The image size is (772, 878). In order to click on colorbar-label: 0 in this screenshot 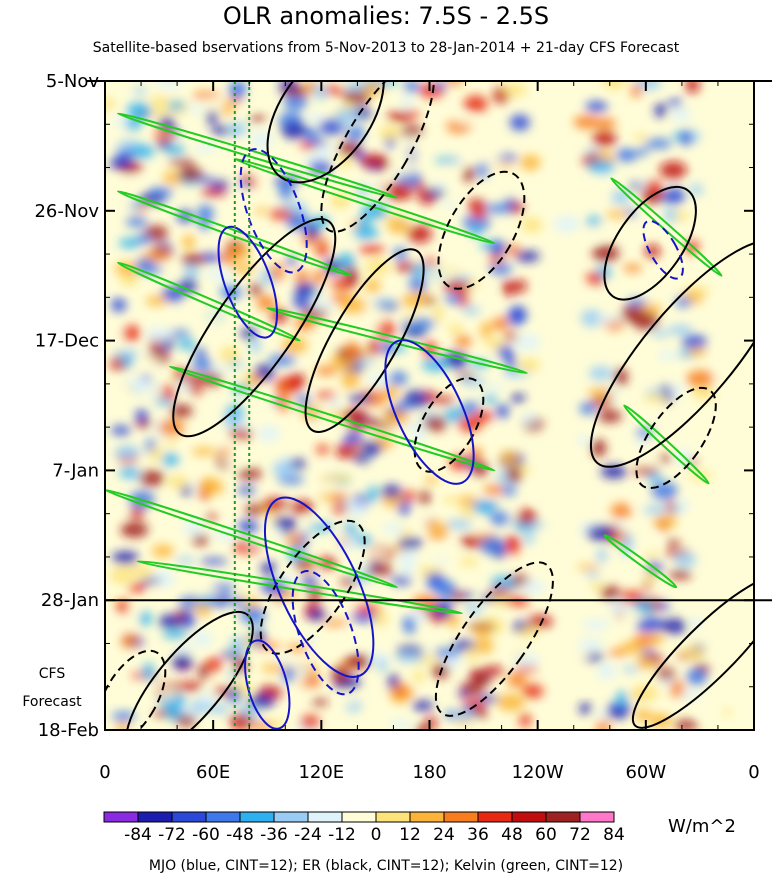, I will do `click(376, 835)`.